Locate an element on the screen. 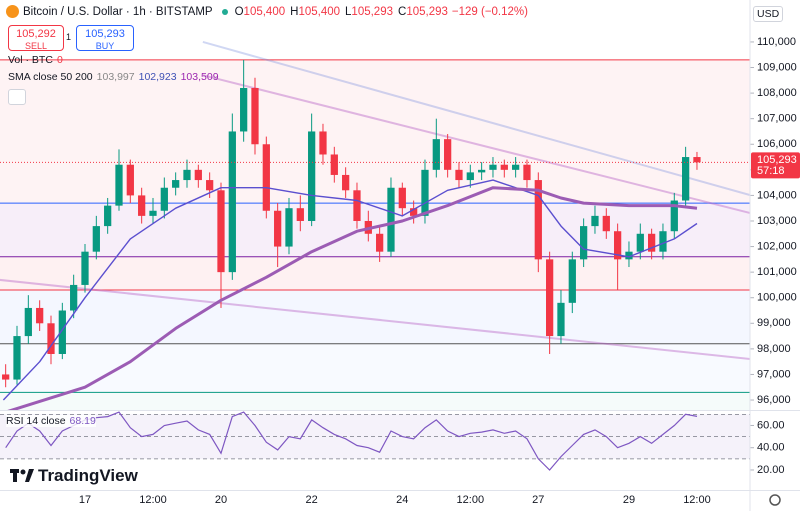 Image resolution: width=800 pixels, height=511 pixels. y-tick-label: 106,000 is located at coordinates (777, 144).